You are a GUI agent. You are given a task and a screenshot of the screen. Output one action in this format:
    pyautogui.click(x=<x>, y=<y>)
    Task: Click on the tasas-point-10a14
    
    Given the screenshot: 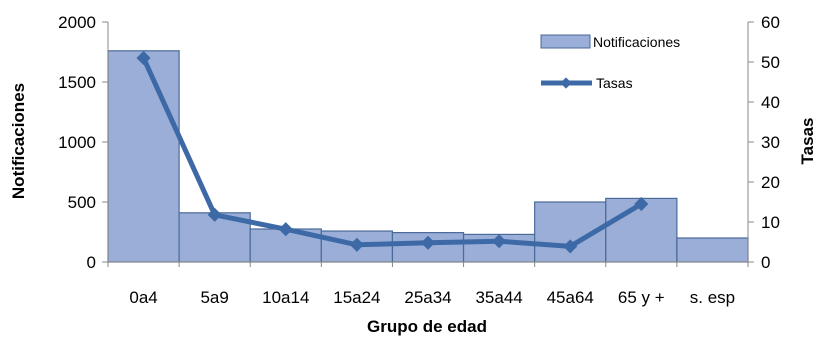 What is the action you would take?
    pyautogui.click(x=285, y=229)
    